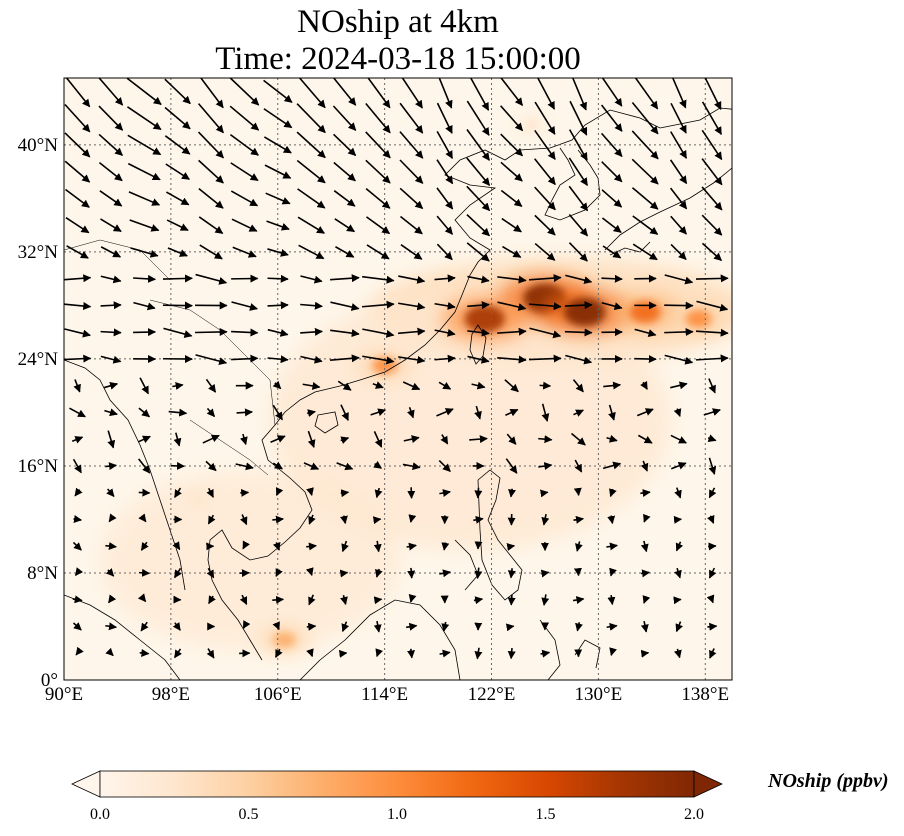 Image resolution: width=904 pixels, height=836 pixels. I want to click on lat-tick-label: 32°N, so click(38, 252).